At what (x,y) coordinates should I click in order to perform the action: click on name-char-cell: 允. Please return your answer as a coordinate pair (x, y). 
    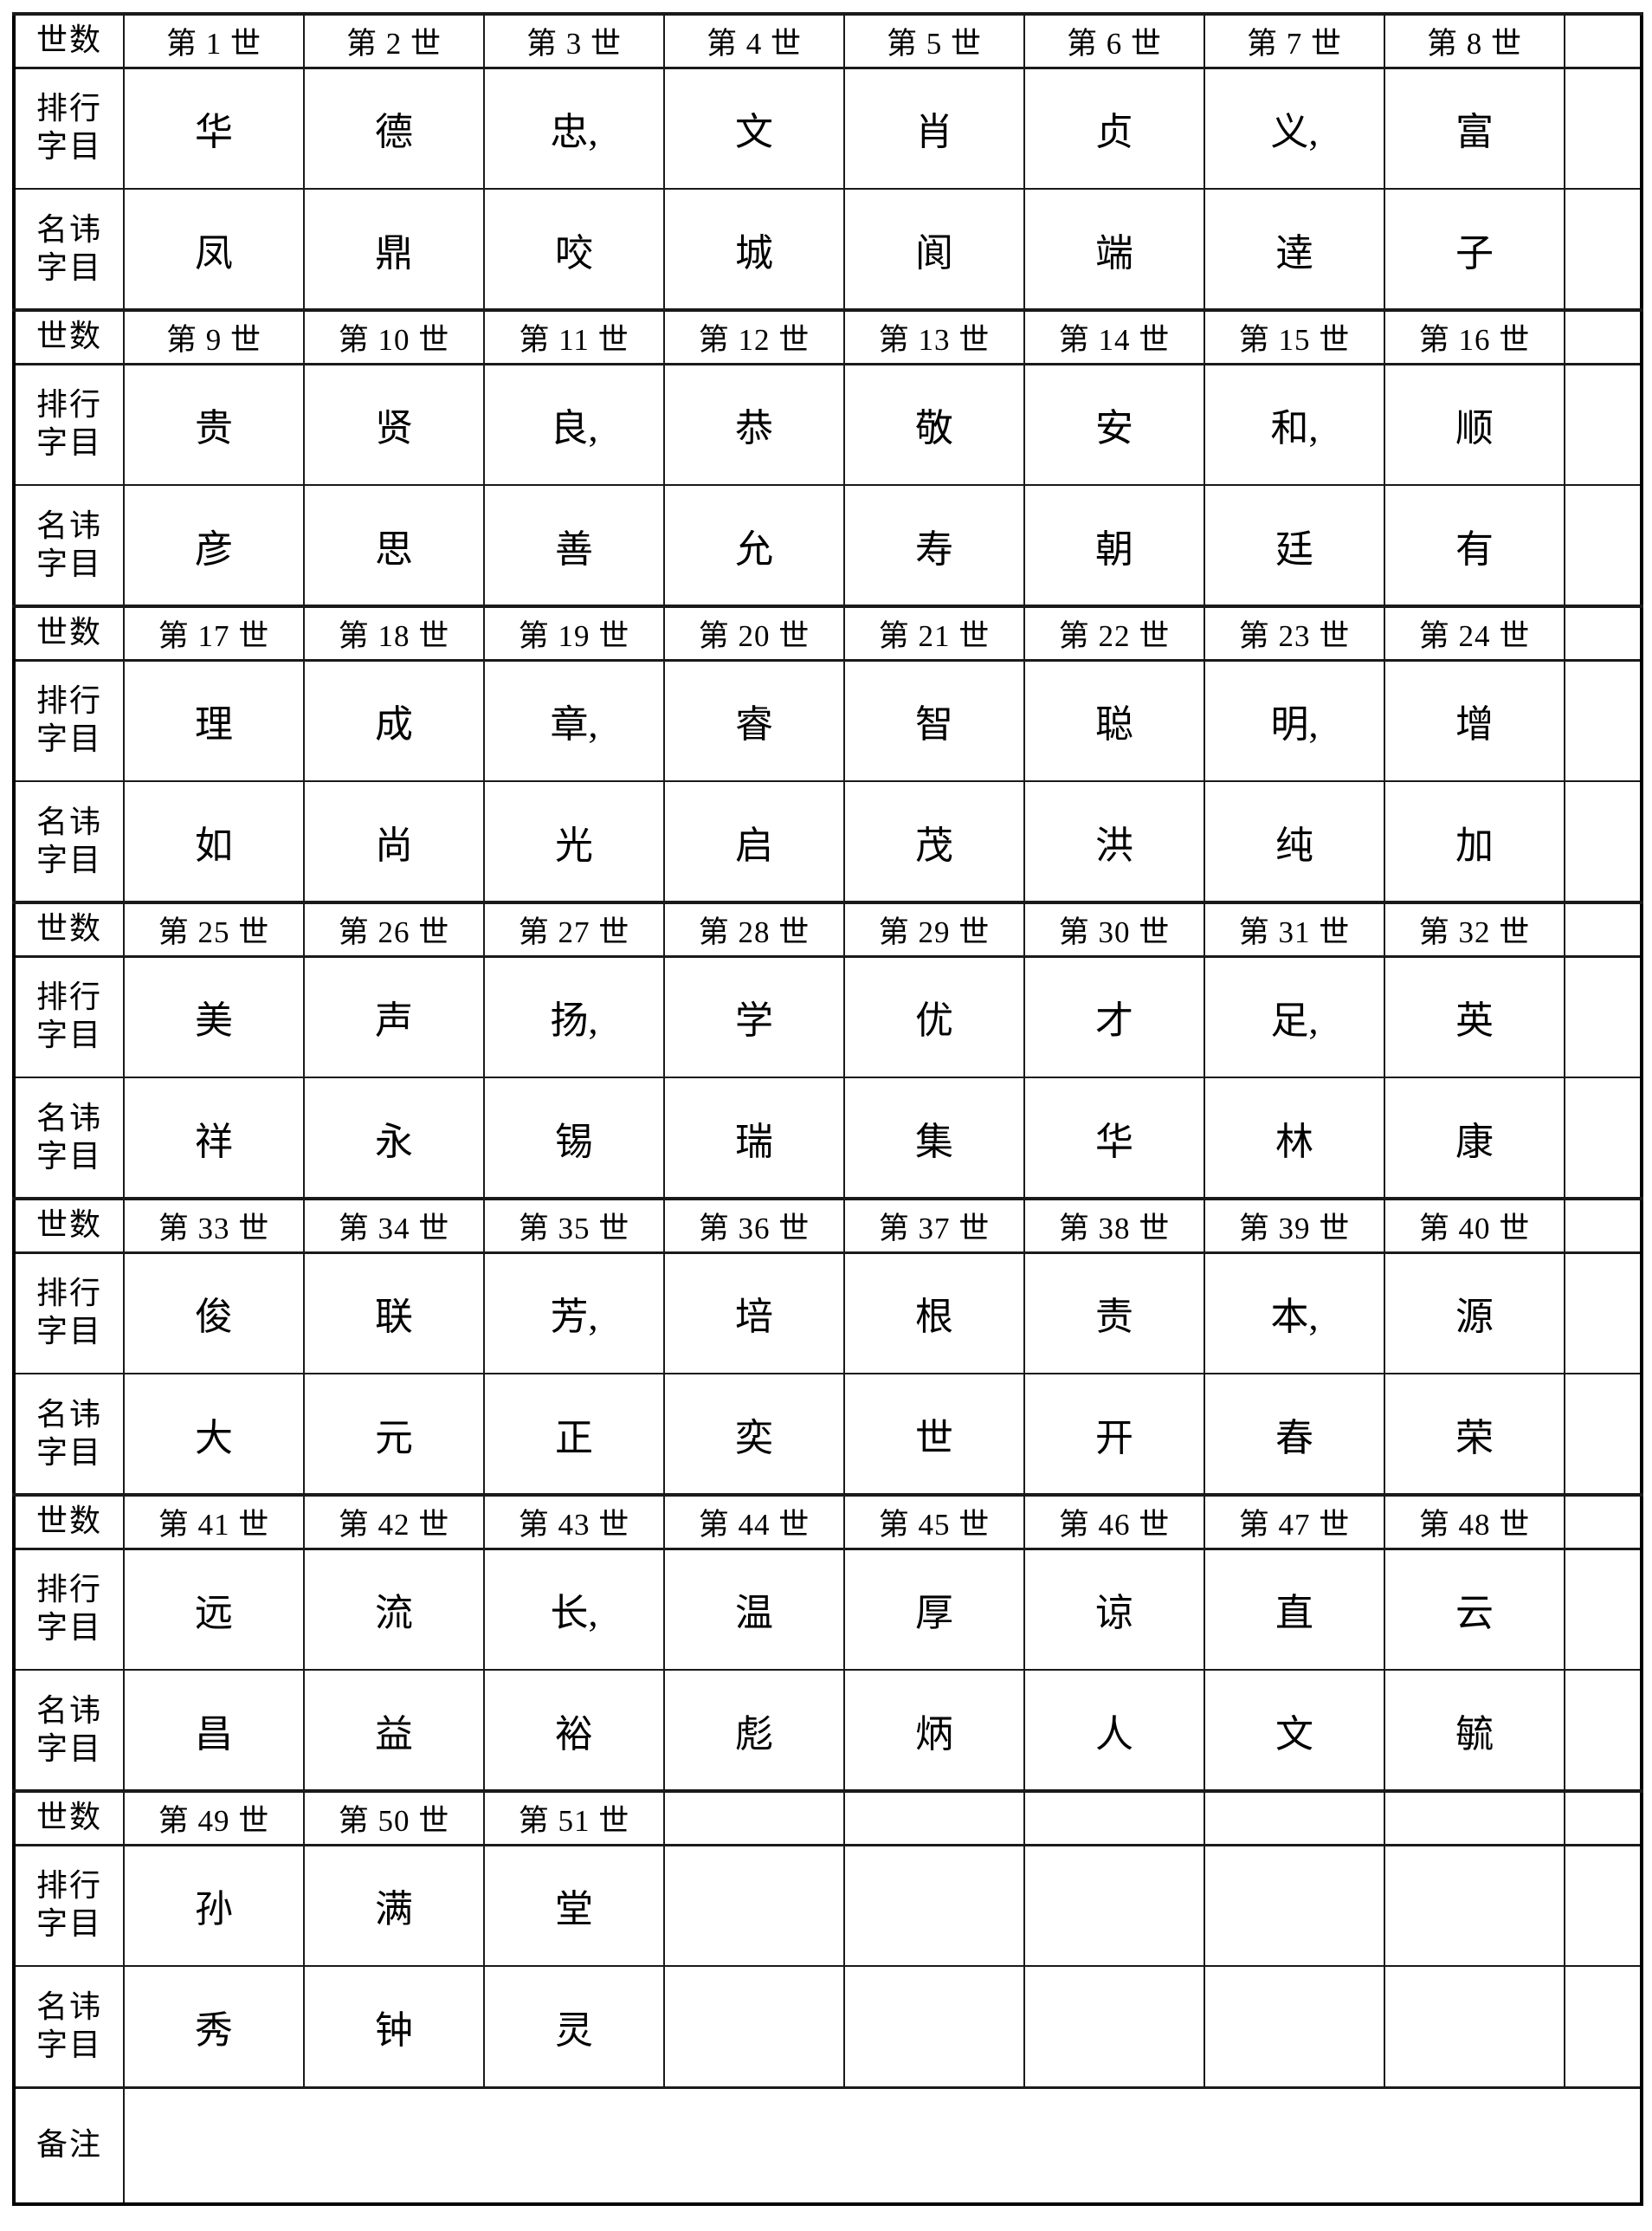
    Looking at the image, I should click on (754, 545).